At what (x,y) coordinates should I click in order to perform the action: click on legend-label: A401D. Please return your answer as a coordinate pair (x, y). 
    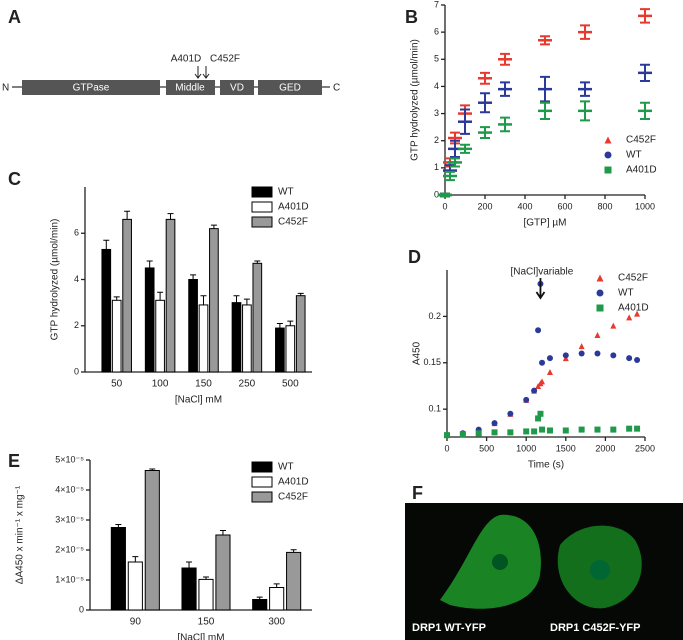
    Looking at the image, I should click on (641, 170).